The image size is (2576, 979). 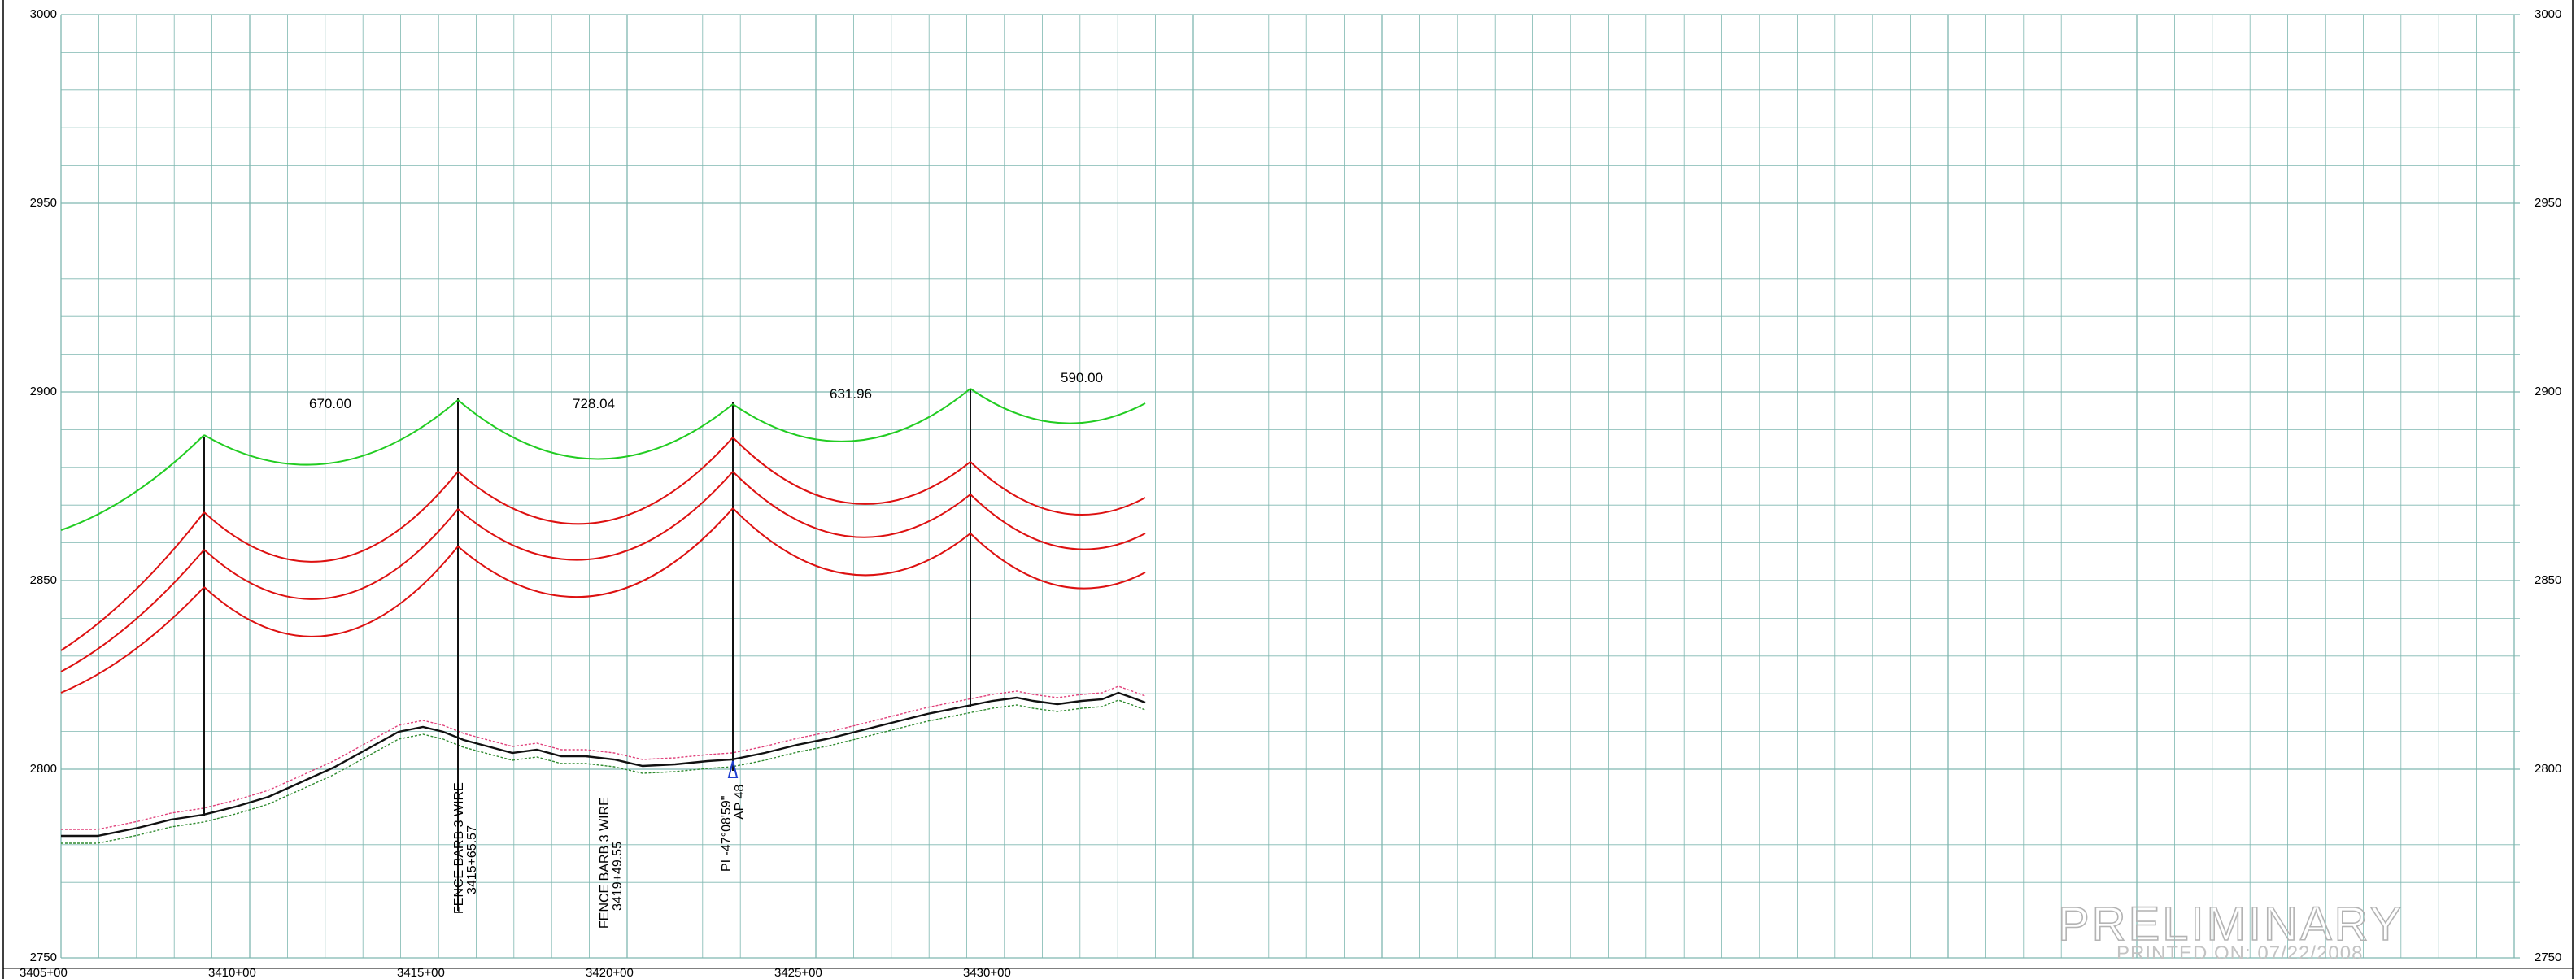 What do you see at coordinates (2231, 924) in the screenshot?
I see `preliminary-watermark: PRELIMINARY` at bounding box center [2231, 924].